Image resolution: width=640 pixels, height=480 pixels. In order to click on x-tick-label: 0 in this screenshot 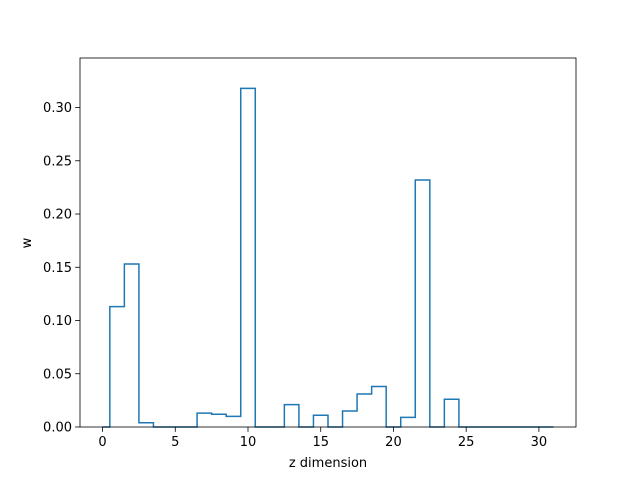, I will do `click(102, 442)`.